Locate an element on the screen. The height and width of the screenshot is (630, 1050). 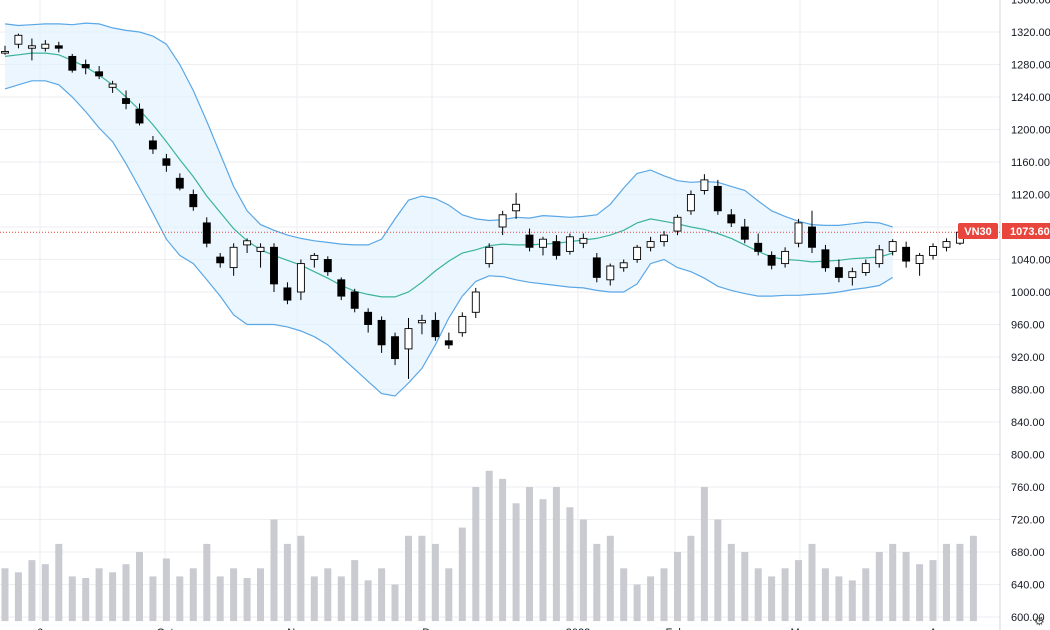
price-tick-label: 1120.00 is located at coordinates (1030, 196).